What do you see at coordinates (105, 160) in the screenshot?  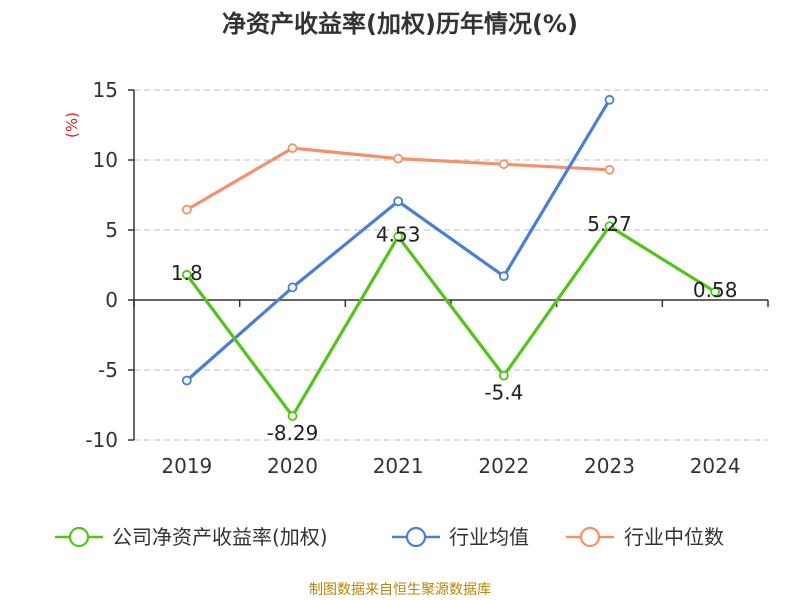 I see `y-tick-label: 10` at bounding box center [105, 160].